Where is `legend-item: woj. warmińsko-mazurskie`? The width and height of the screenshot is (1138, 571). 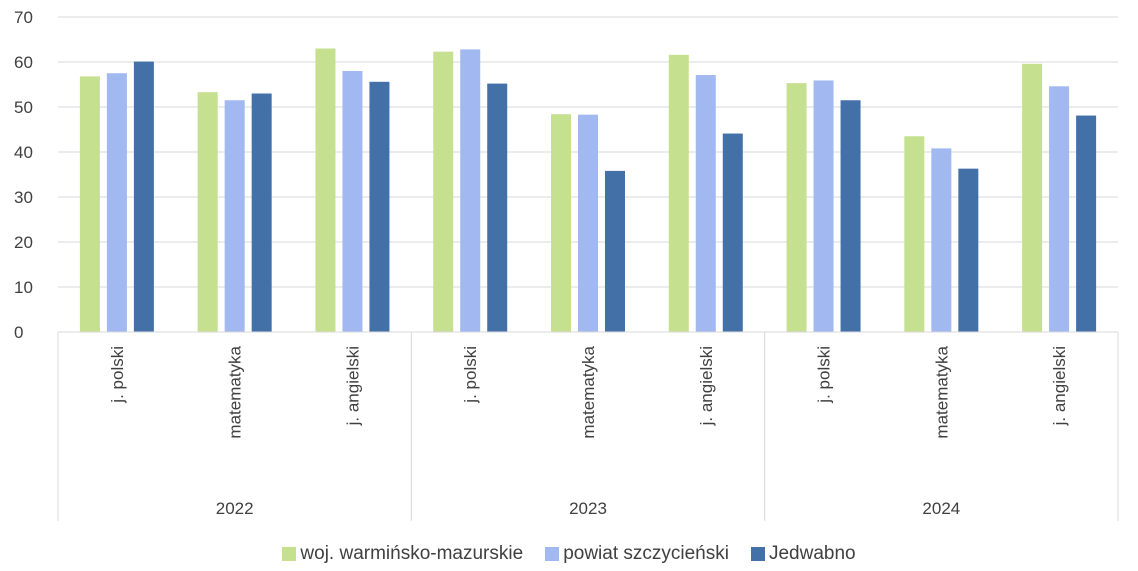
legend-item: woj. warmińsko-mazurskie is located at coordinates (402, 554).